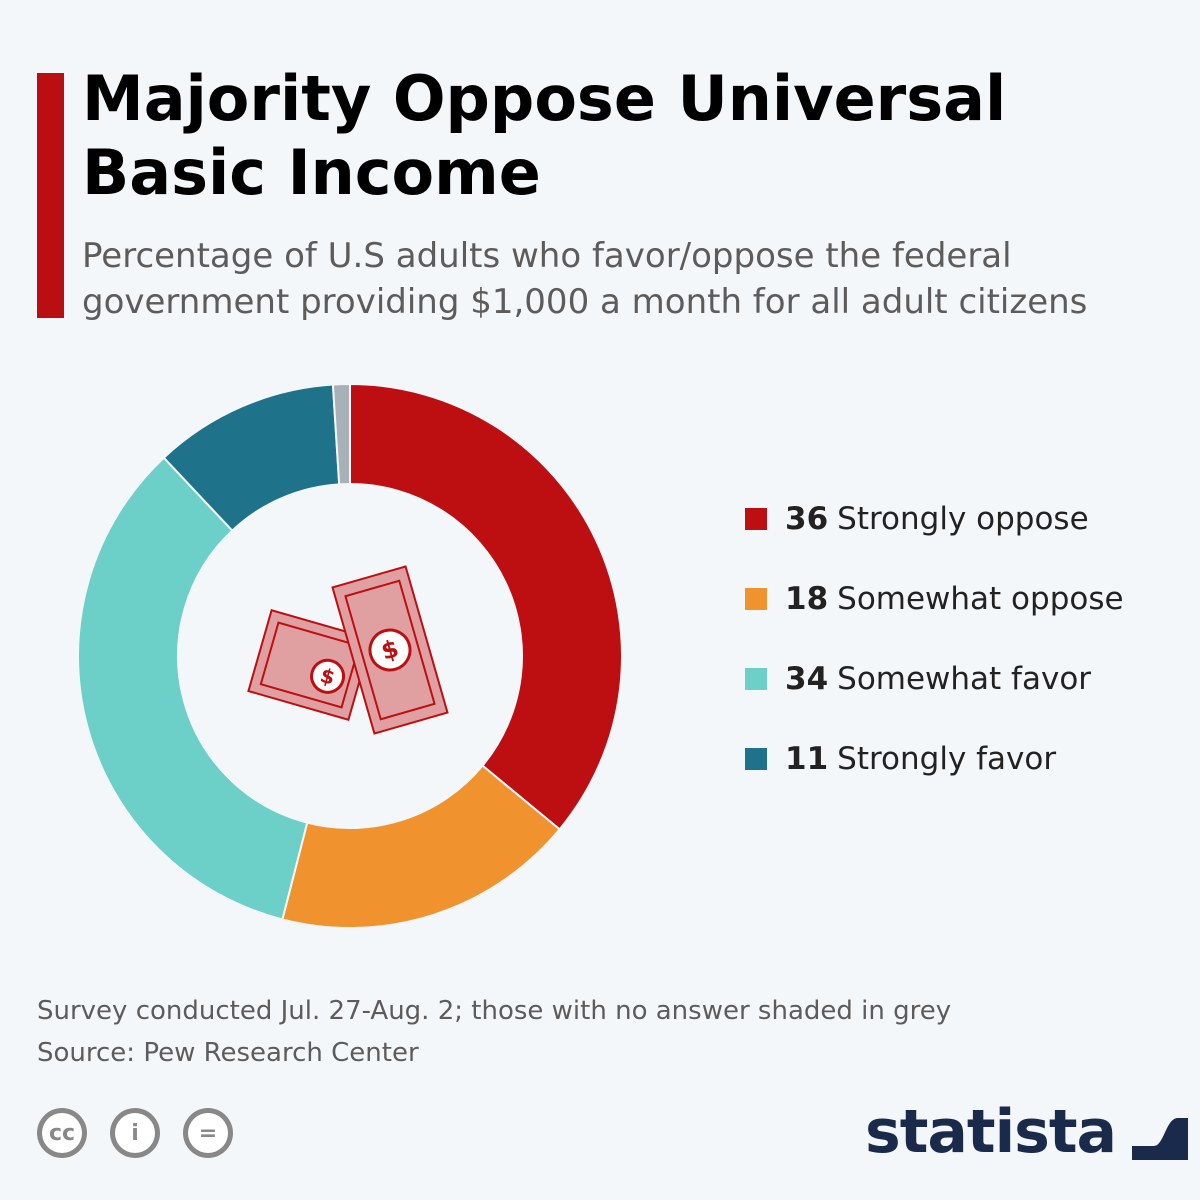  I want to click on no-derivatives-icon: =, so click(208, 1133).